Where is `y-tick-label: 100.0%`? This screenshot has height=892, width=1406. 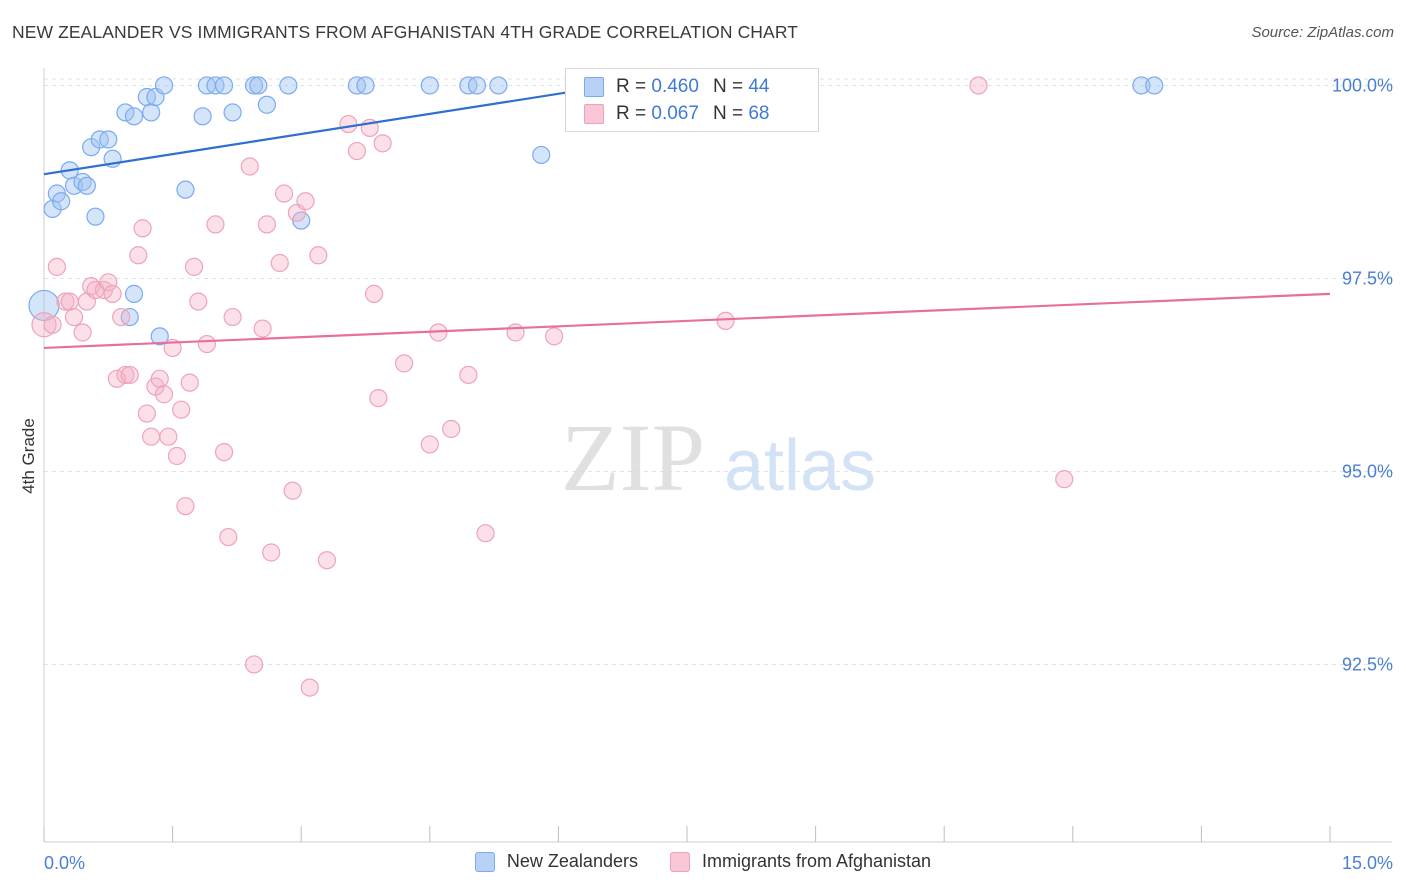 y-tick-label: 100.0% is located at coordinates (1362, 85).